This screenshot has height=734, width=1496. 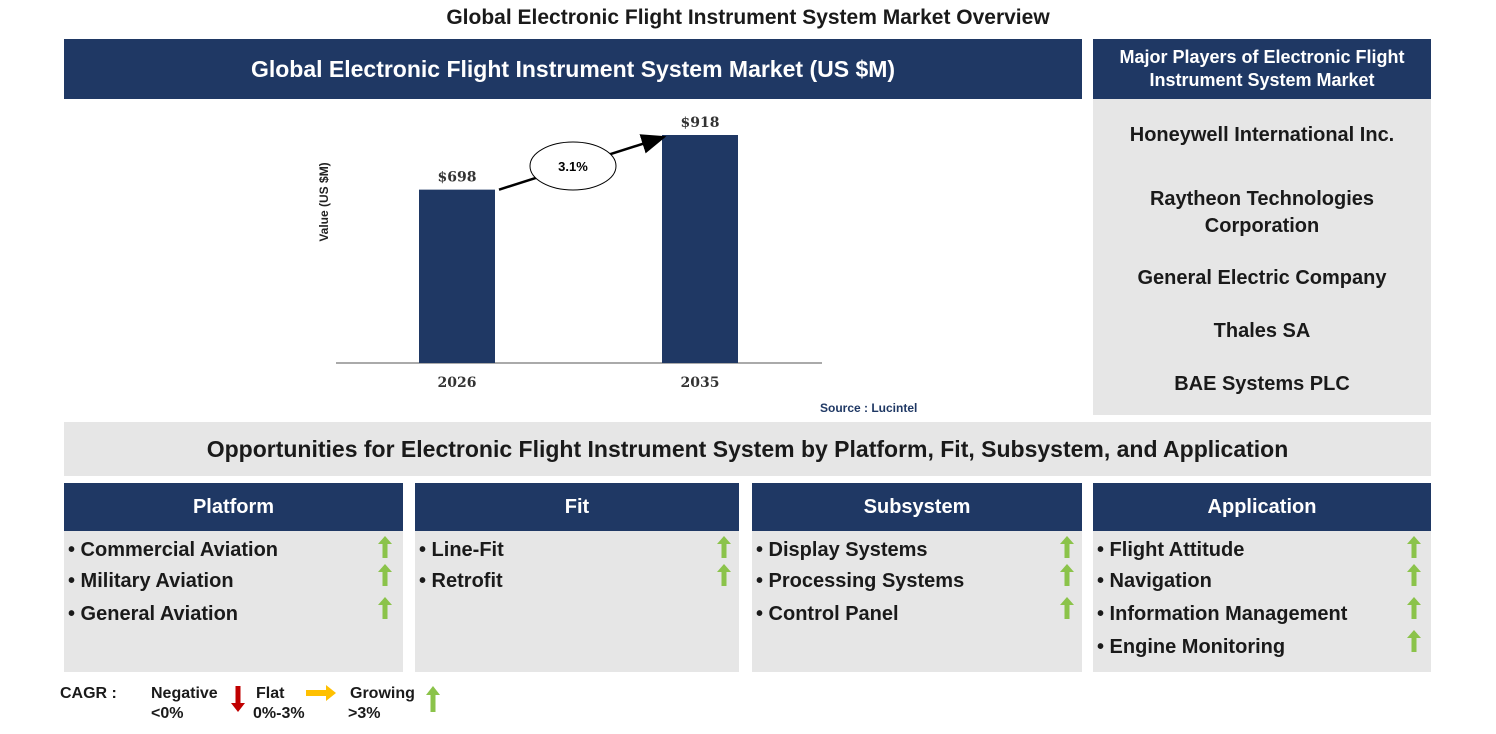 What do you see at coordinates (457, 383) in the screenshot?
I see `x-tick-label: 2026` at bounding box center [457, 383].